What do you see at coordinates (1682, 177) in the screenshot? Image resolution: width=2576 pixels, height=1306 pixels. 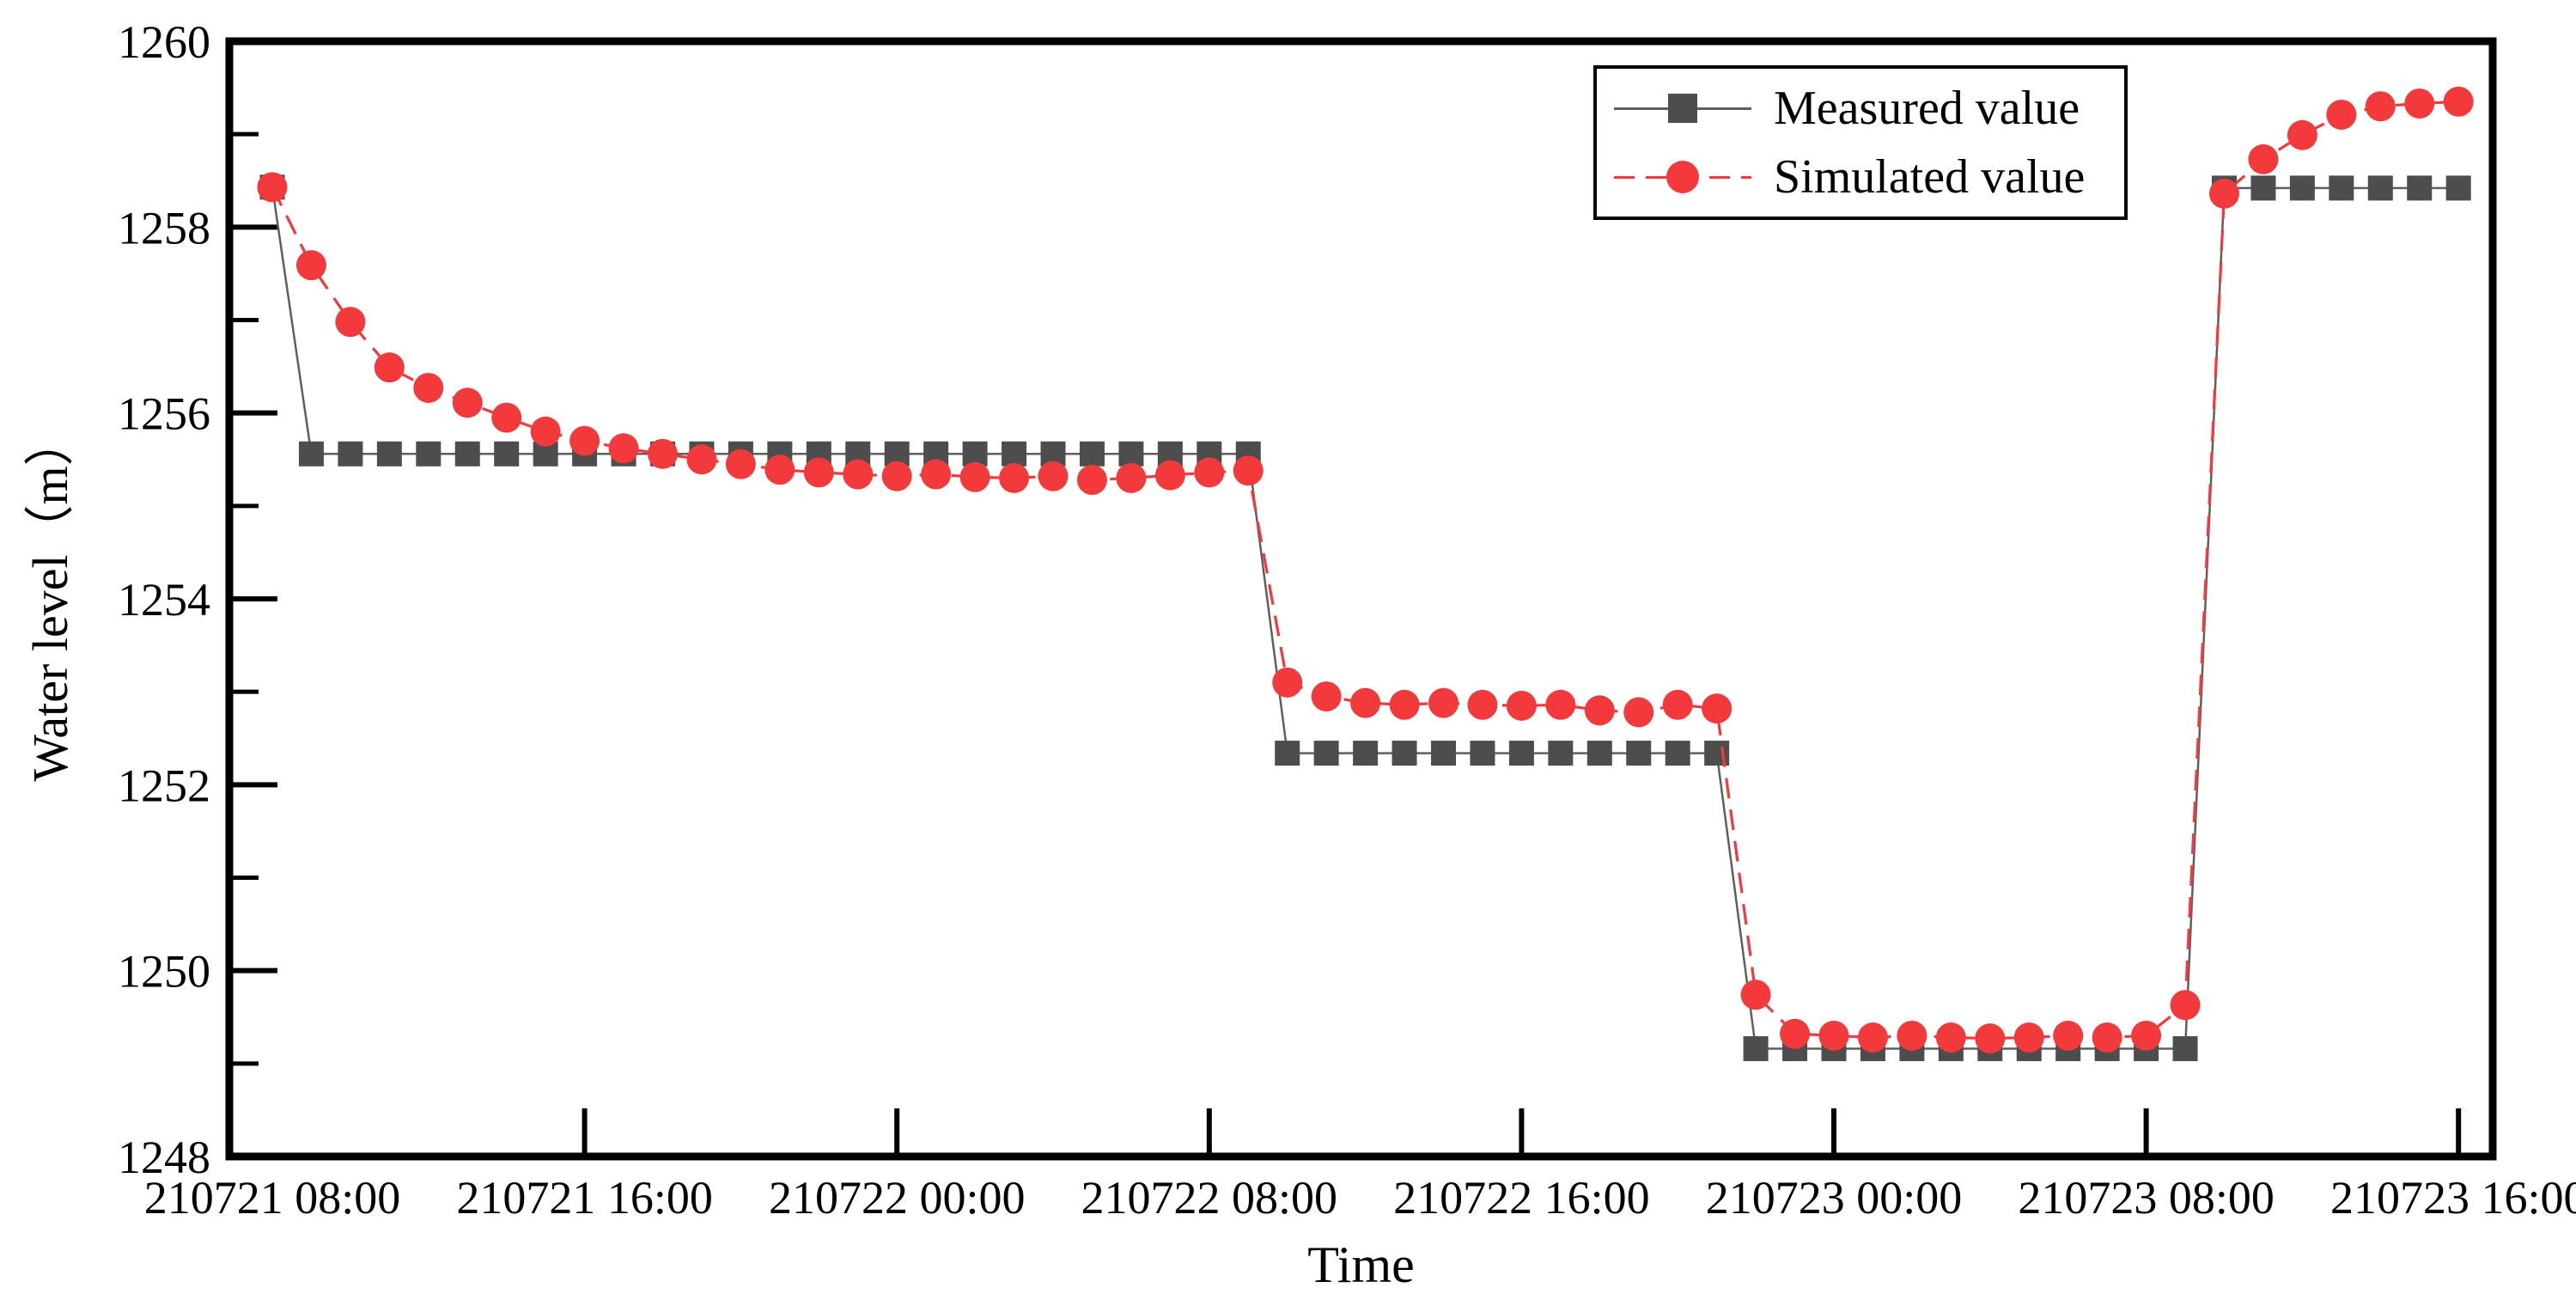 I see `simulated-line-sample-icon` at bounding box center [1682, 177].